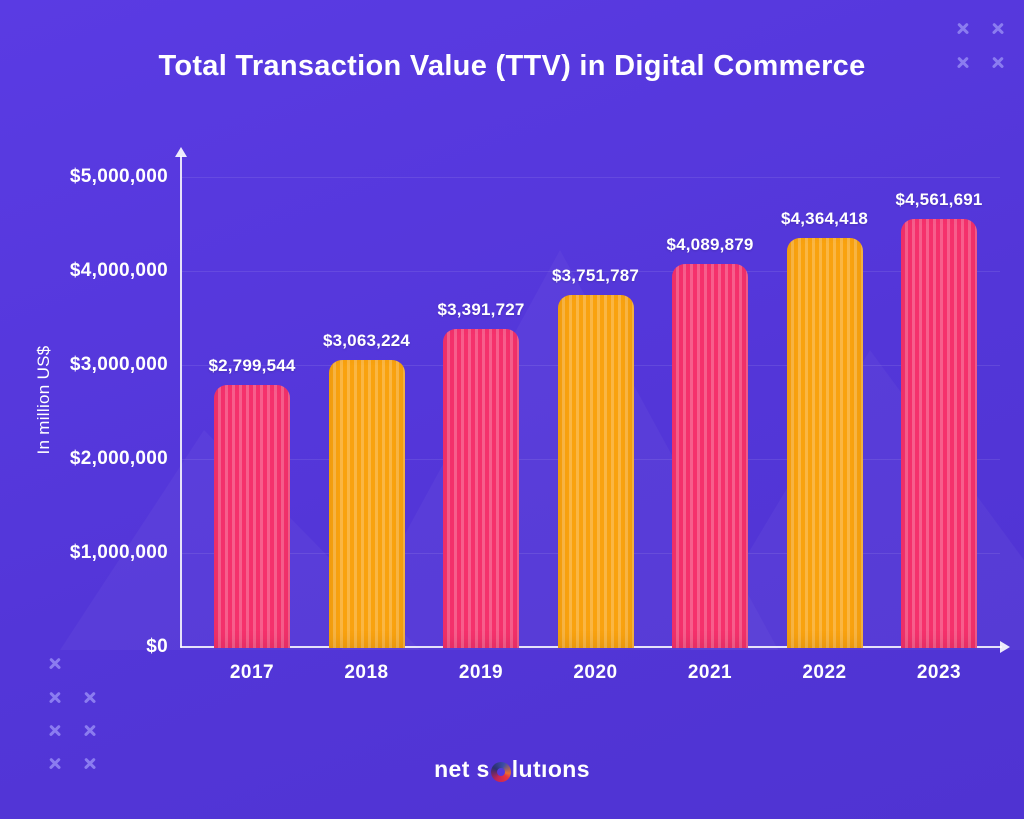 The width and height of the screenshot is (1024, 819). Describe the element at coordinates (118, 364) in the screenshot. I see `y-tick-label: $3,000,000` at that location.